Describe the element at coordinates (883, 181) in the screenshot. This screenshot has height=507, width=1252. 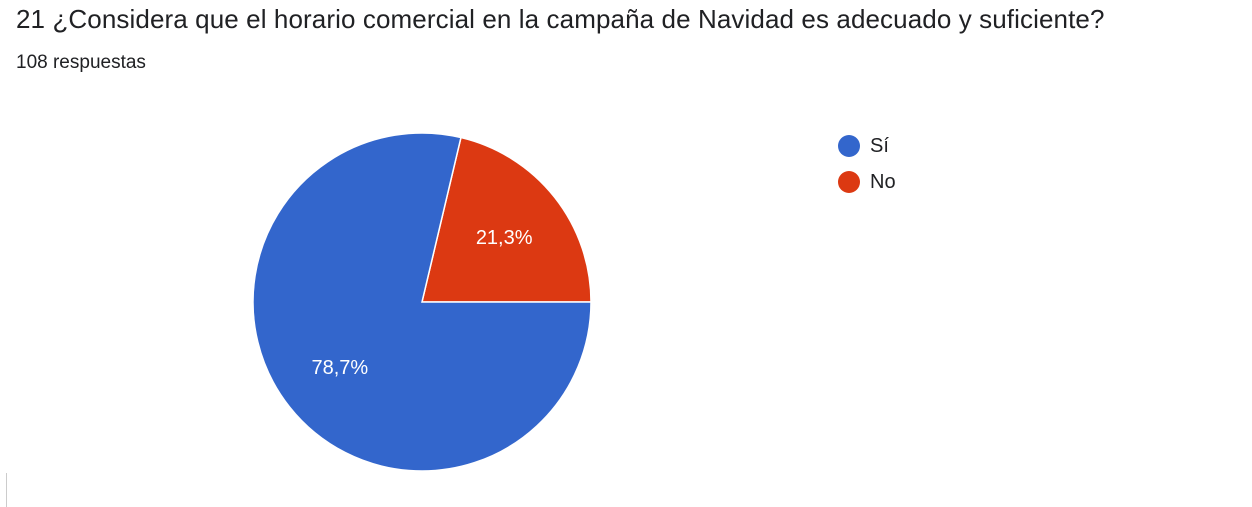
I see `legend-label-no: No` at that location.